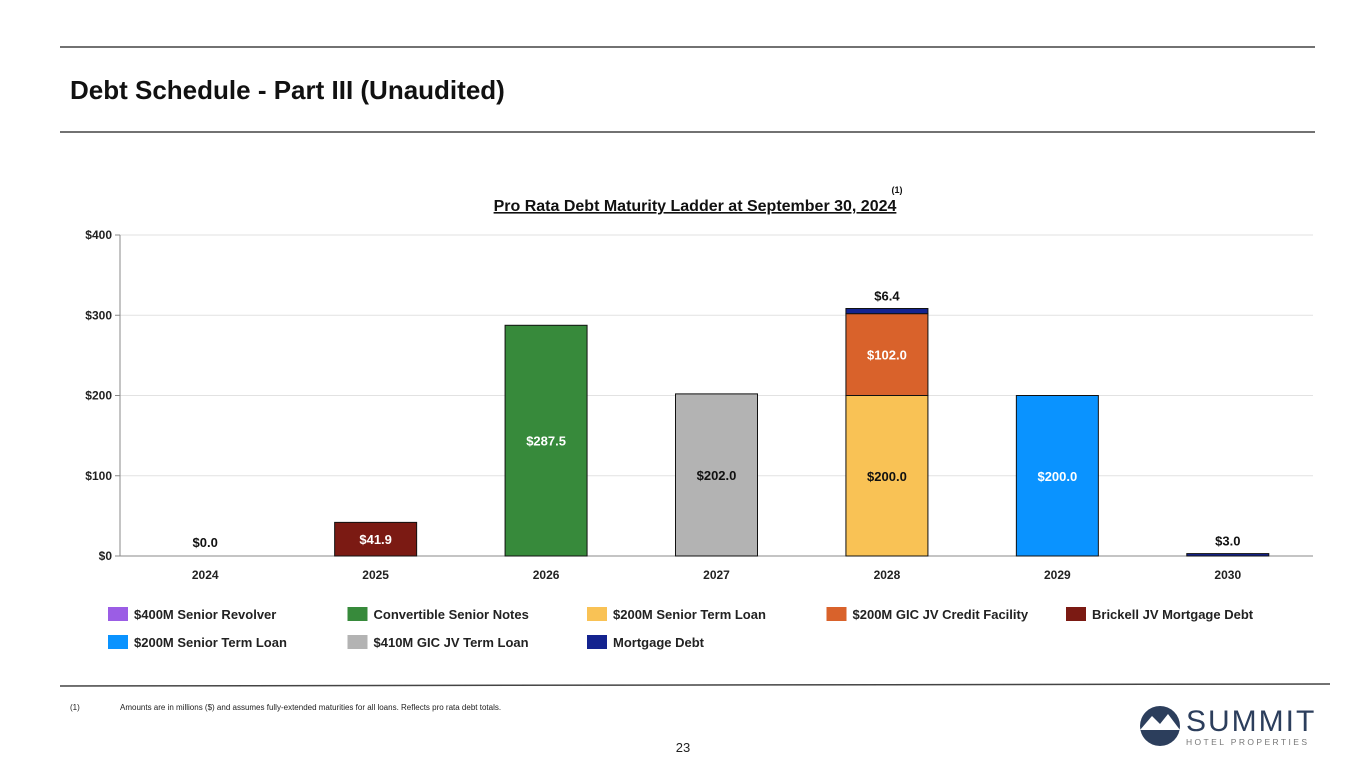  Describe the element at coordinates (695, 685) in the screenshot. I see `footer-rule` at that location.